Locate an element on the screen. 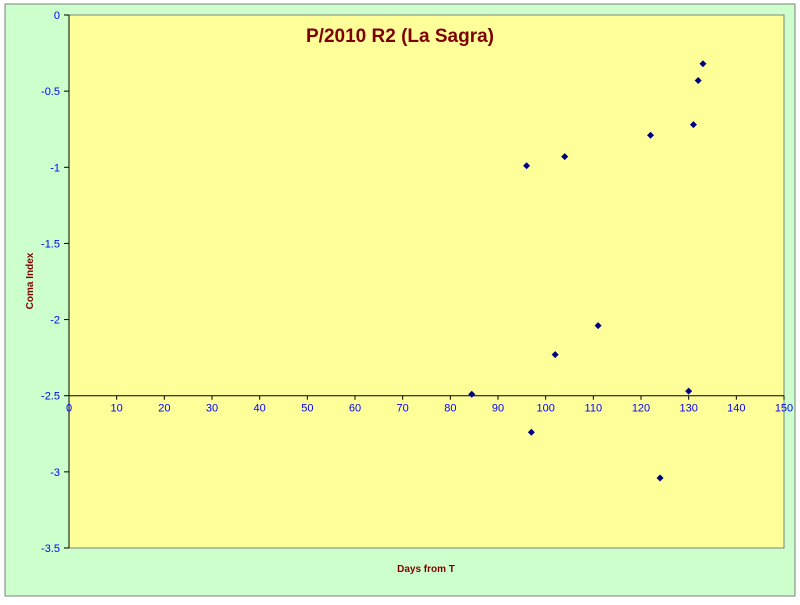 This screenshot has width=800, height=605. x-tick-label: 30 is located at coordinates (212, 409).